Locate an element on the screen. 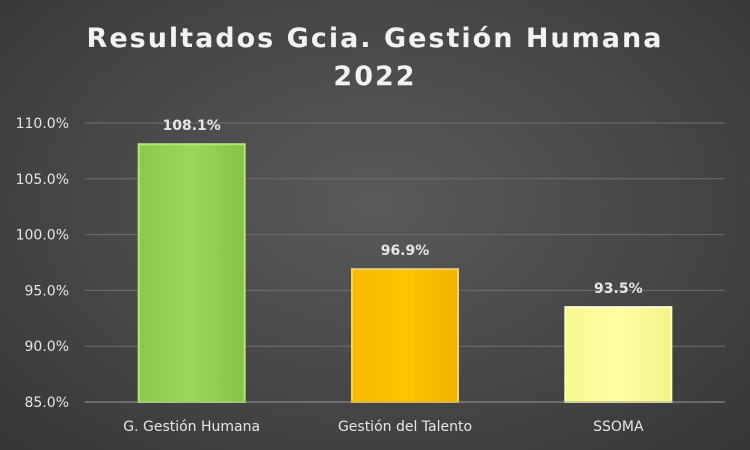 This screenshot has width=750, height=450. y-tick-label: 95.0% is located at coordinates (47, 291).